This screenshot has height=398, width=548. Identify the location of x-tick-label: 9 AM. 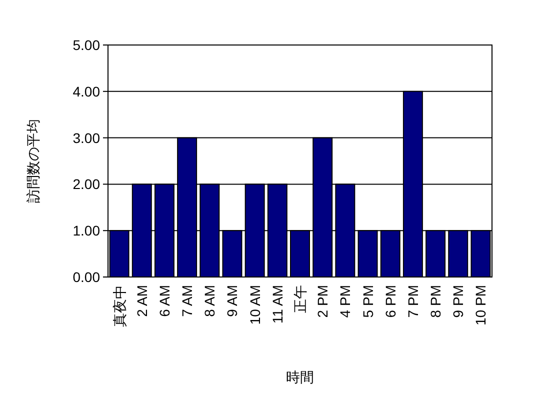
(232, 301).